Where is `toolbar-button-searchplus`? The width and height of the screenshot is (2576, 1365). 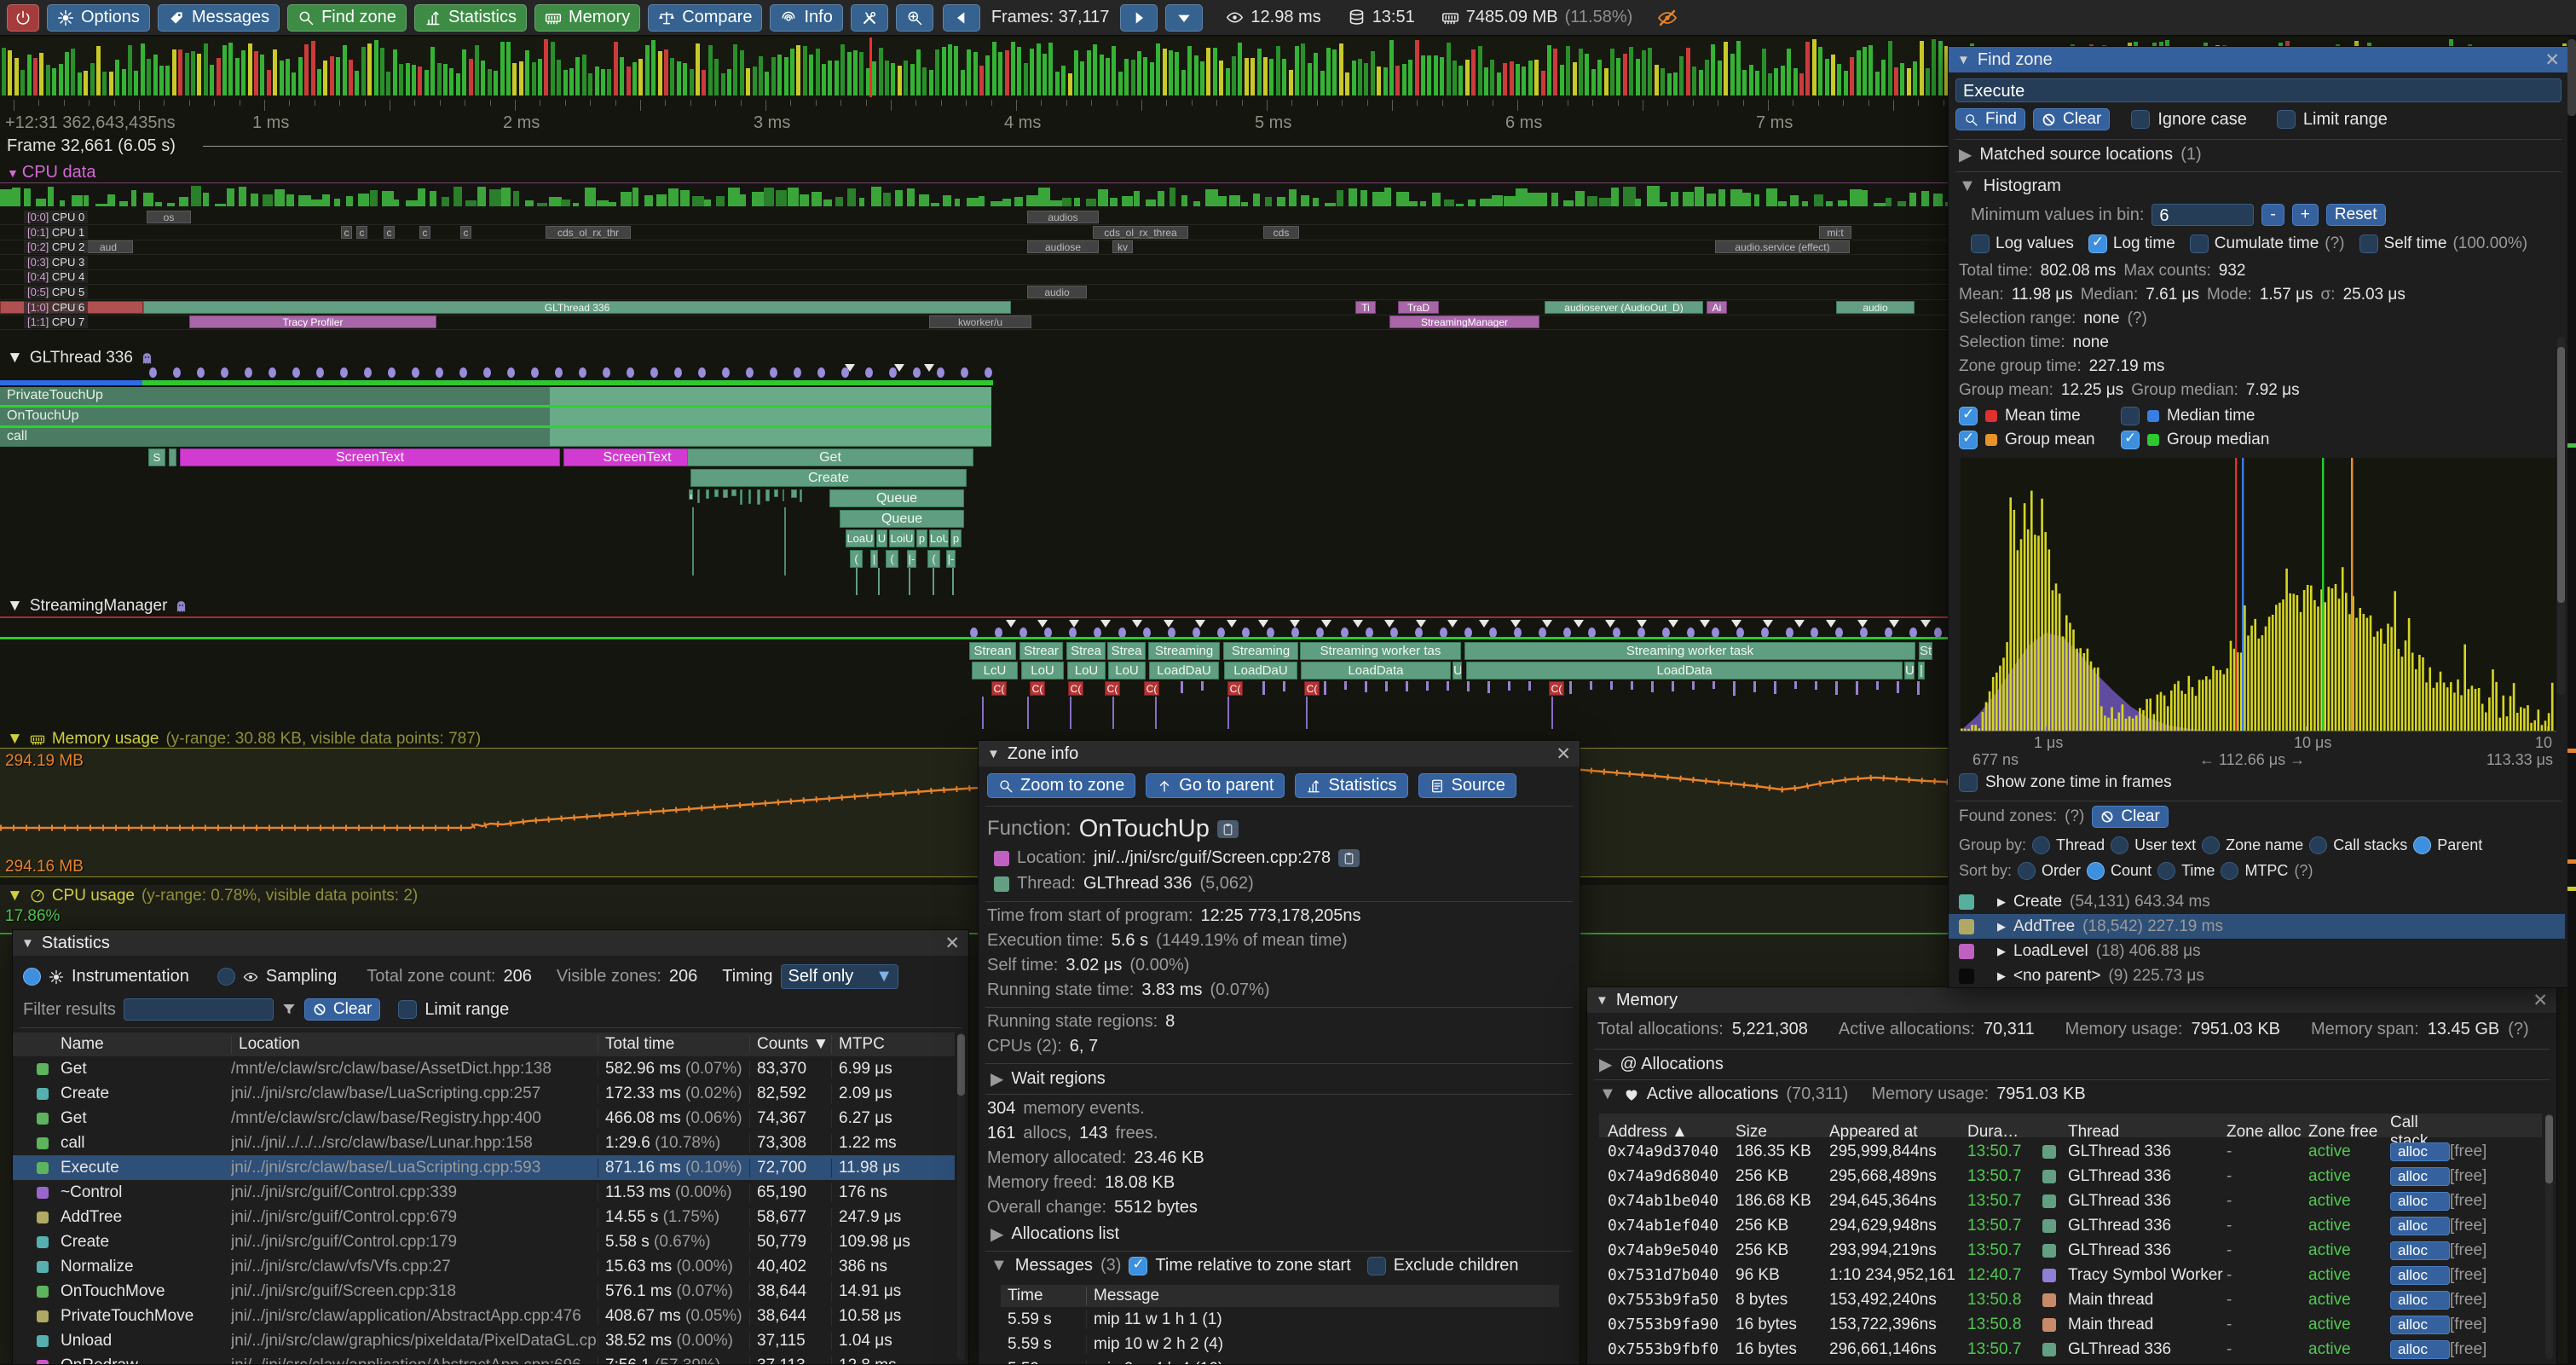 toolbar-button-searchplus is located at coordinates (914, 18).